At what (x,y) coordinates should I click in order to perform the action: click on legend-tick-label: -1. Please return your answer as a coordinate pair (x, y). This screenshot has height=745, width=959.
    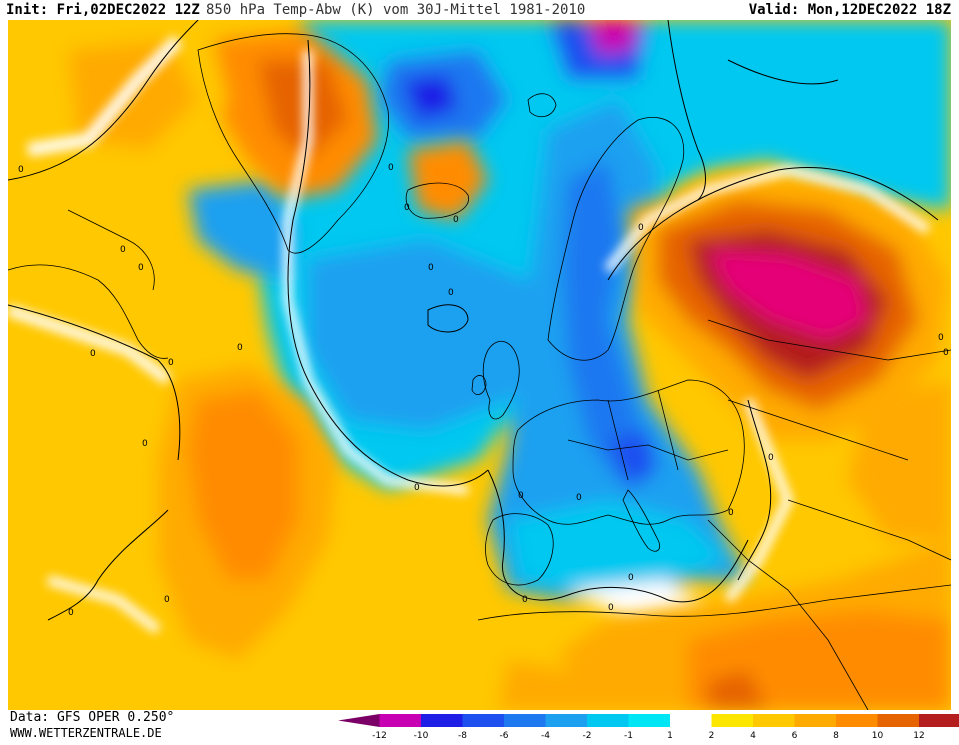
    Looking at the image, I should click on (628, 736).